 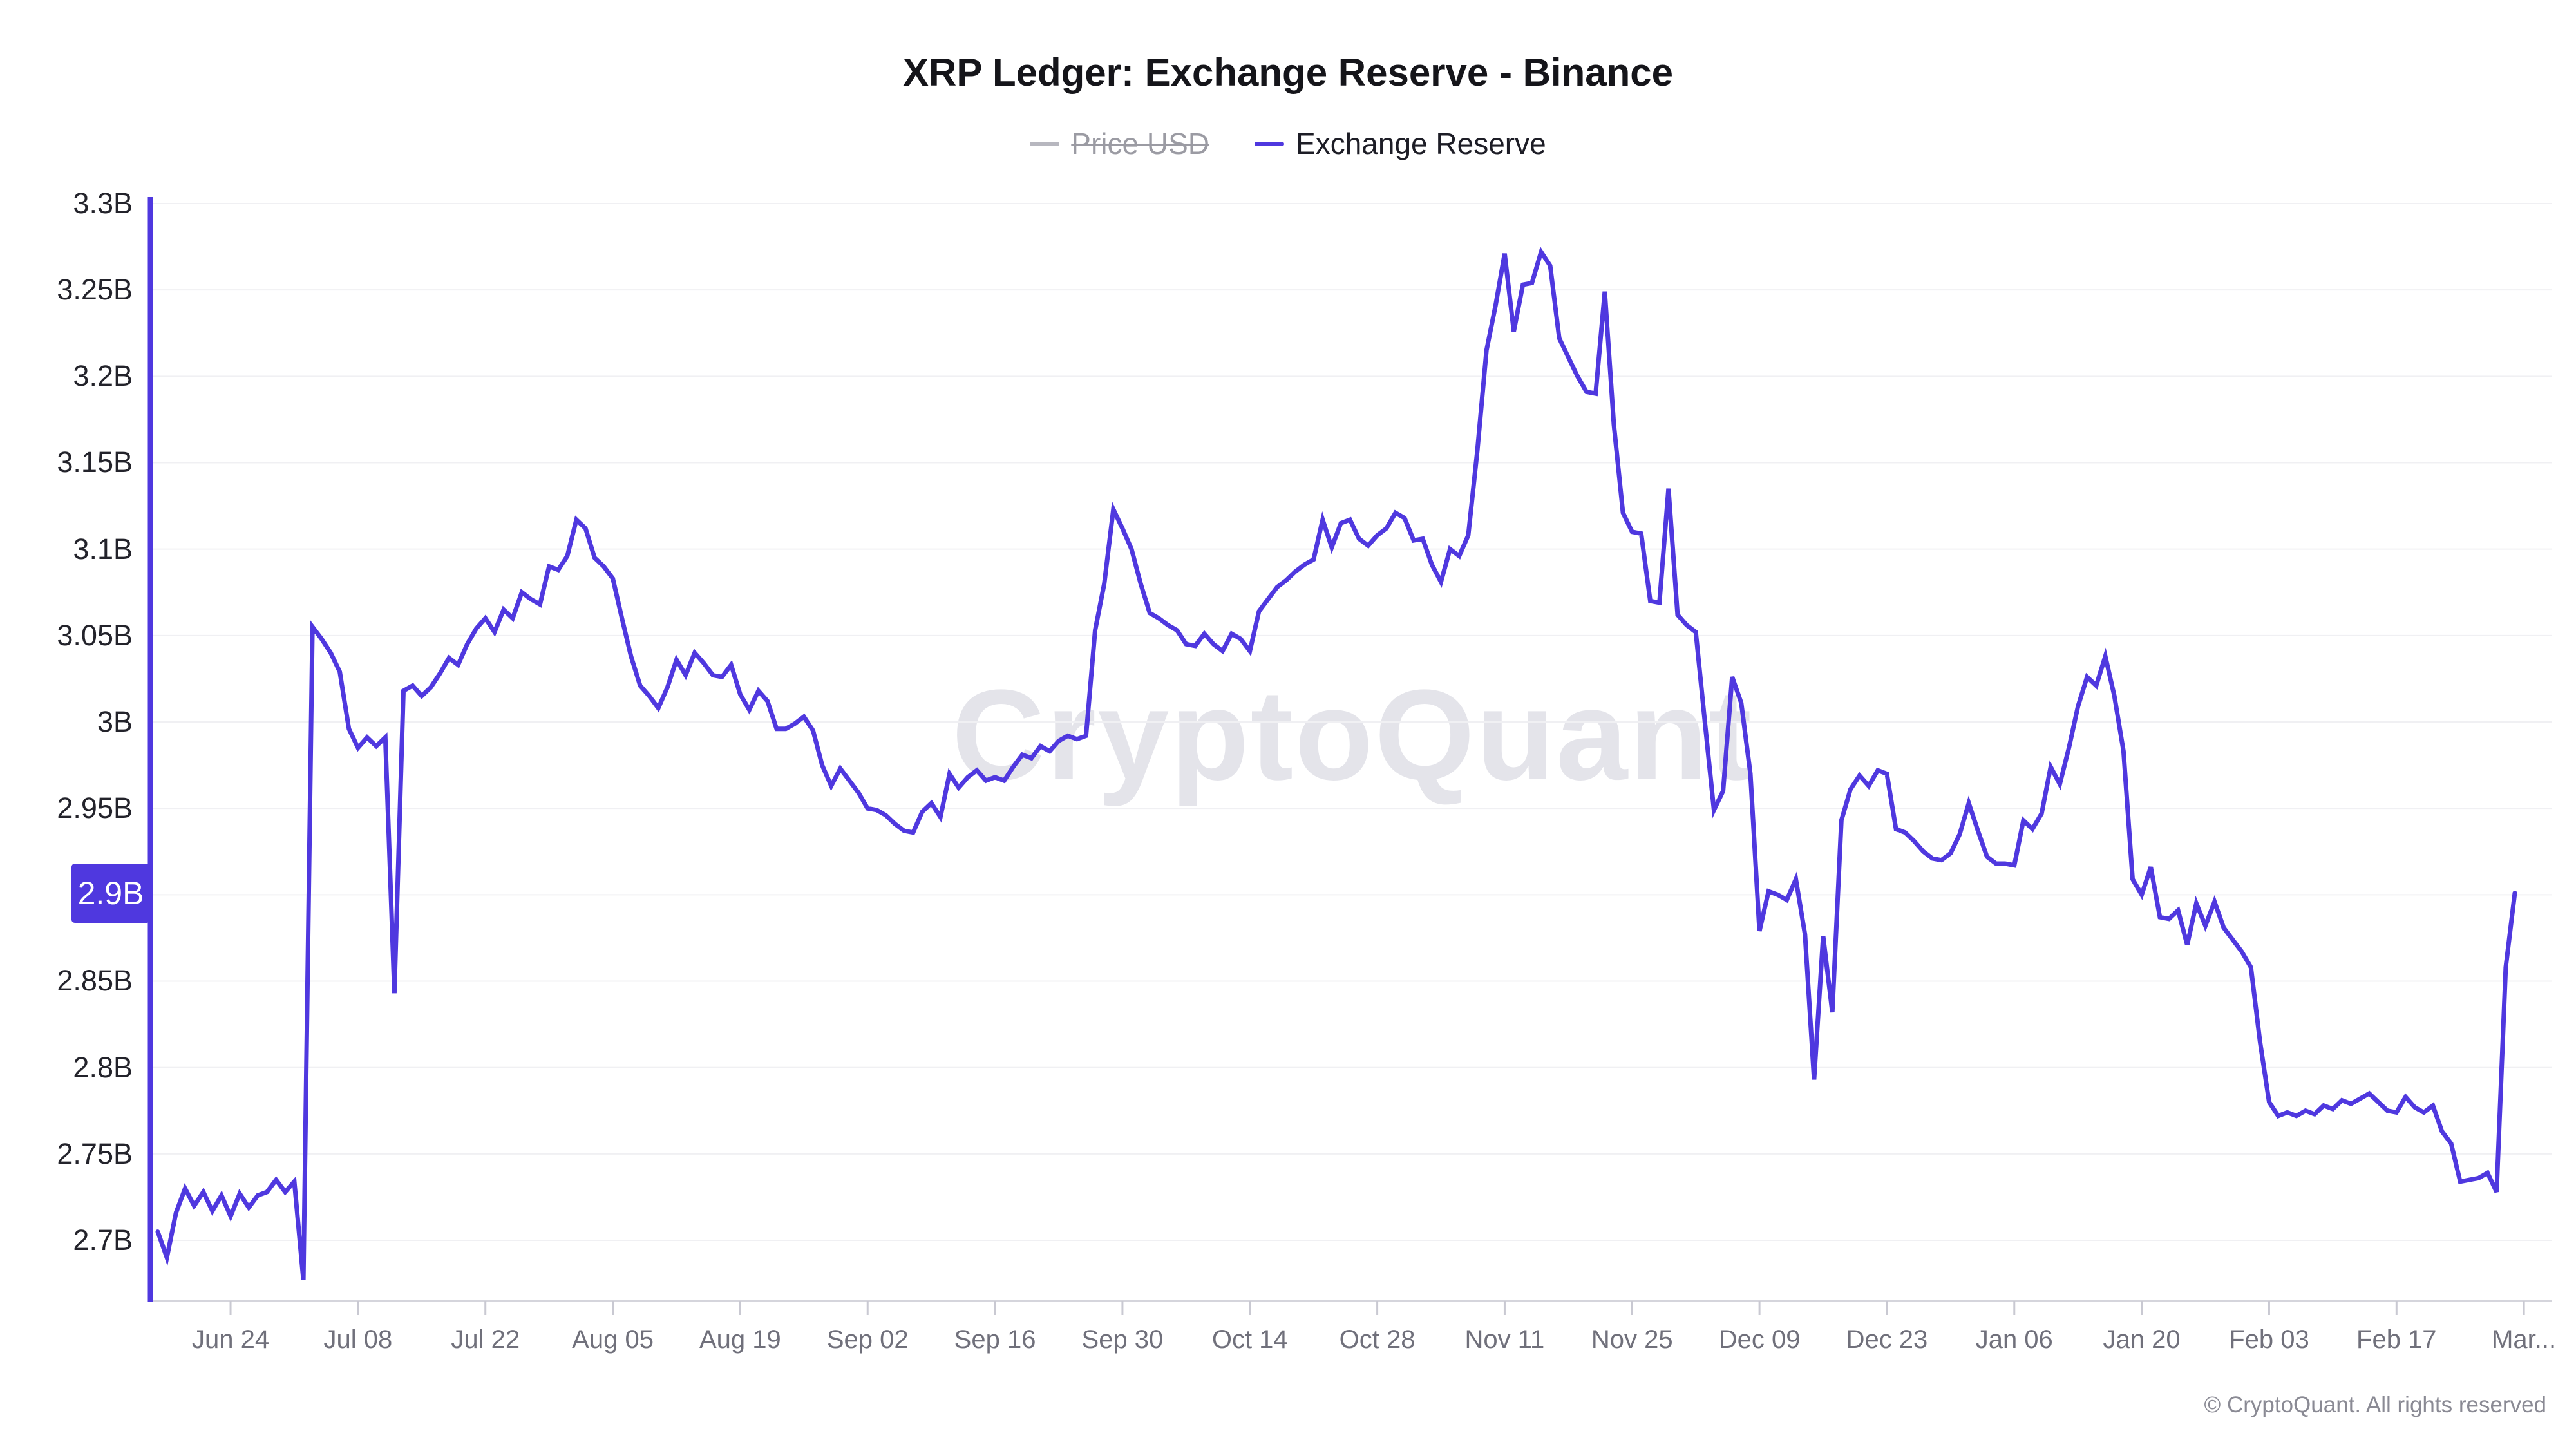 I want to click on x-tick-label: Sep 16, so click(x=995, y=1339).